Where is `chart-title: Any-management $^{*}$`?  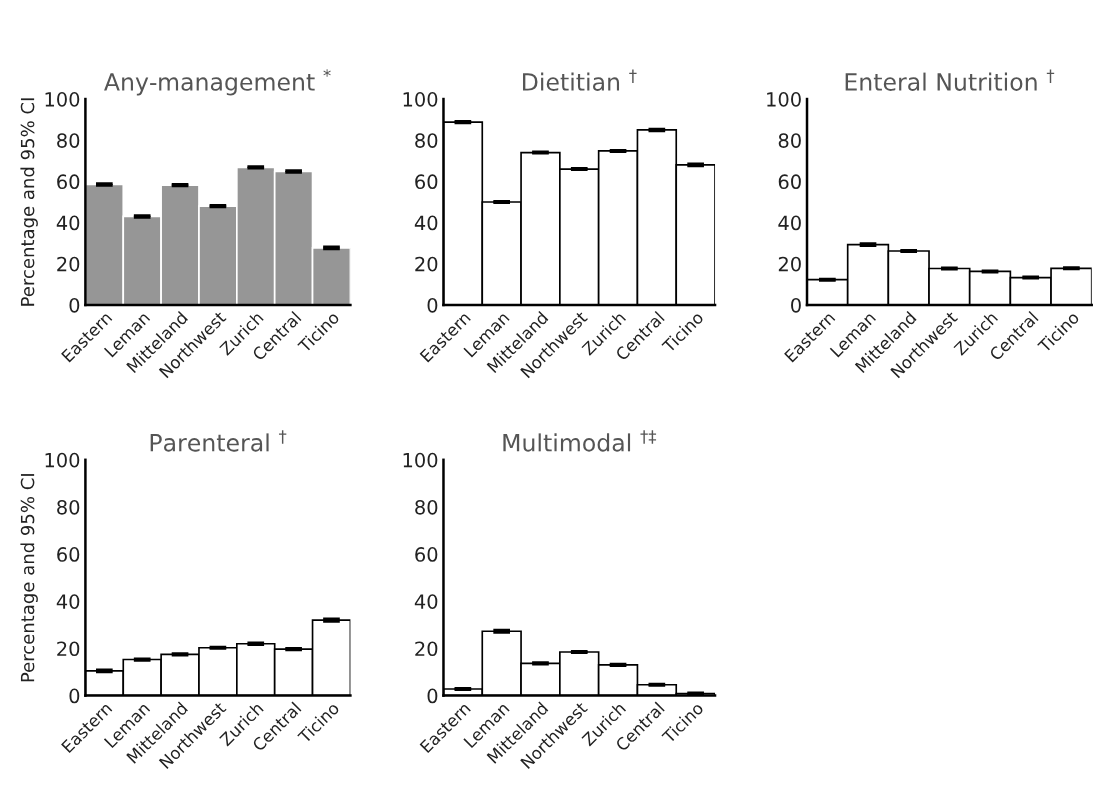 chart-title: Any-management $^{*}$ is located at coordinates (217, 82).